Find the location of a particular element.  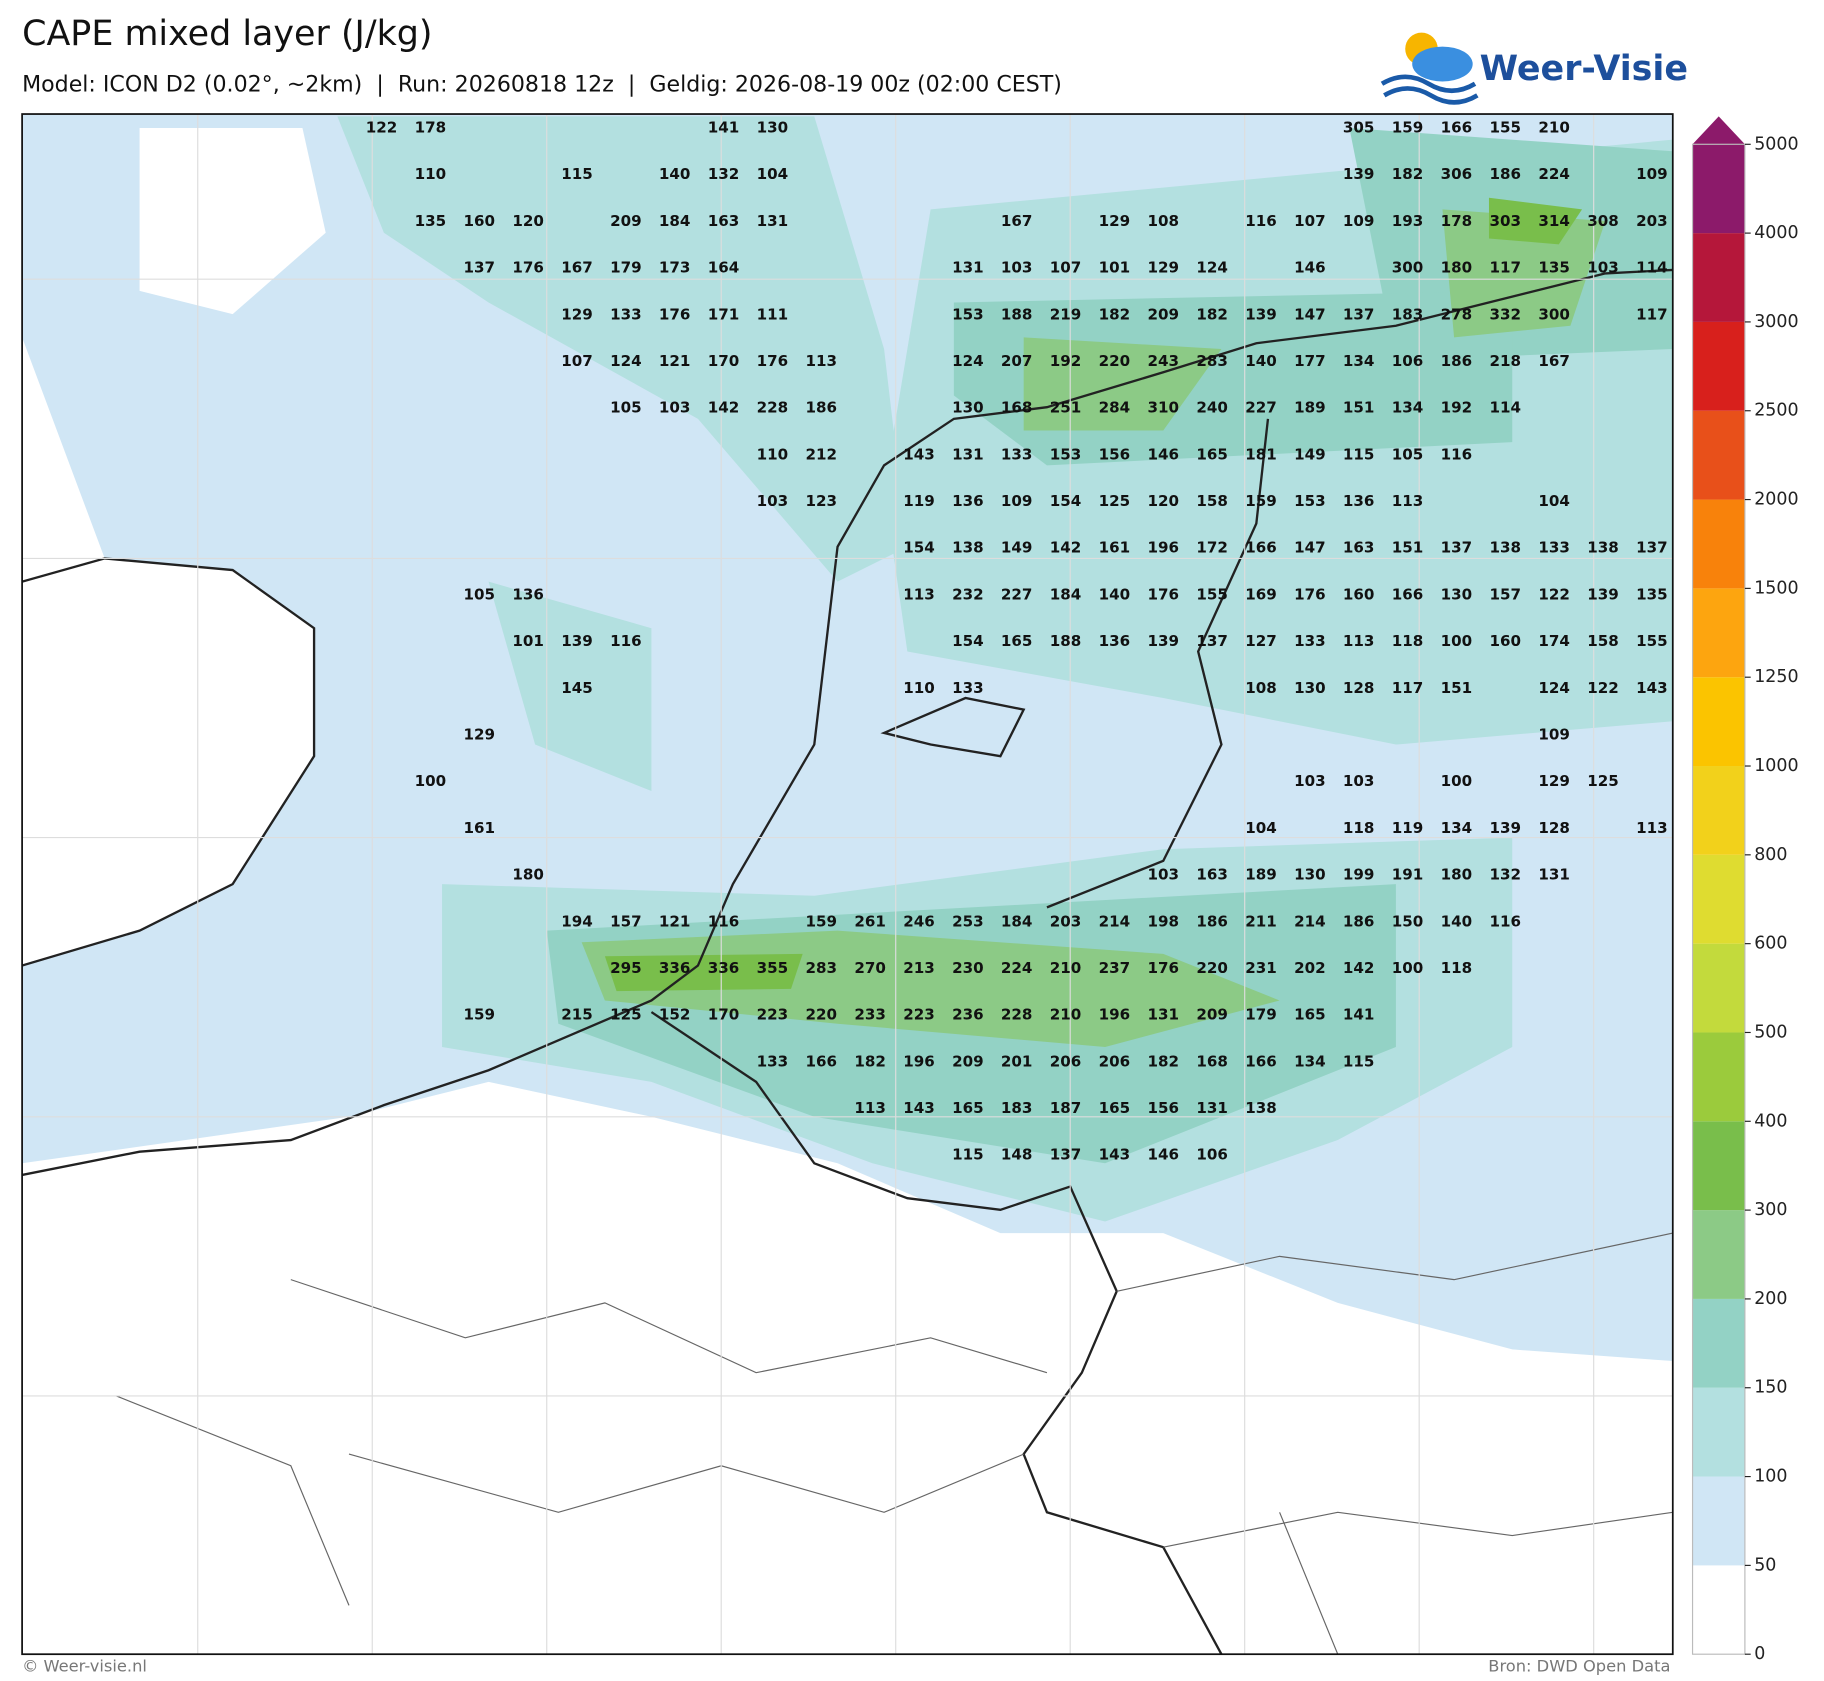

cape-label: 125 is located at coordinates (1603, 781).